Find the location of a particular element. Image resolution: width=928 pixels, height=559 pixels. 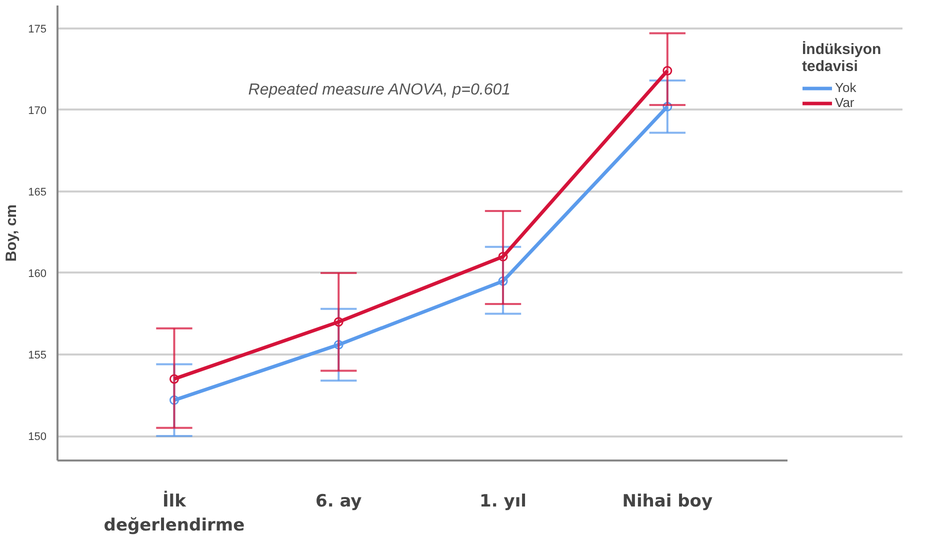

y-tick-label: 165 is located at coordinates (37, 192).